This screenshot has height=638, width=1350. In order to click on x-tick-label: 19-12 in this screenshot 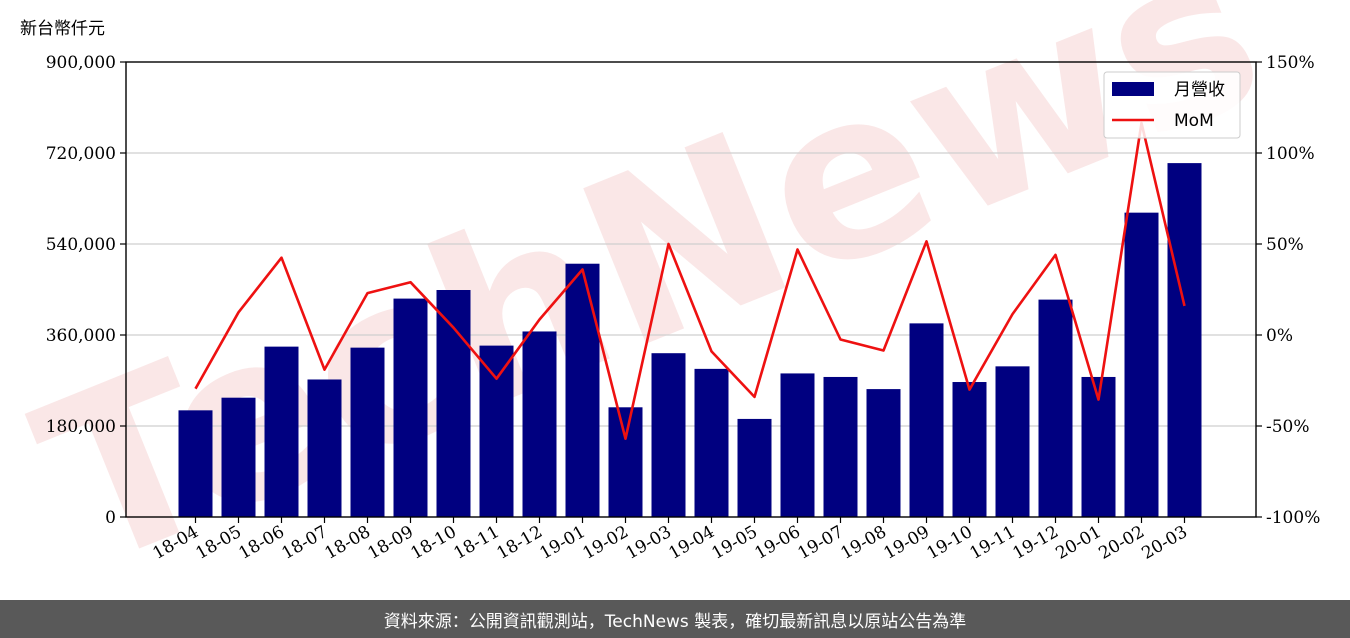, I will do `click(1036, 543)`.